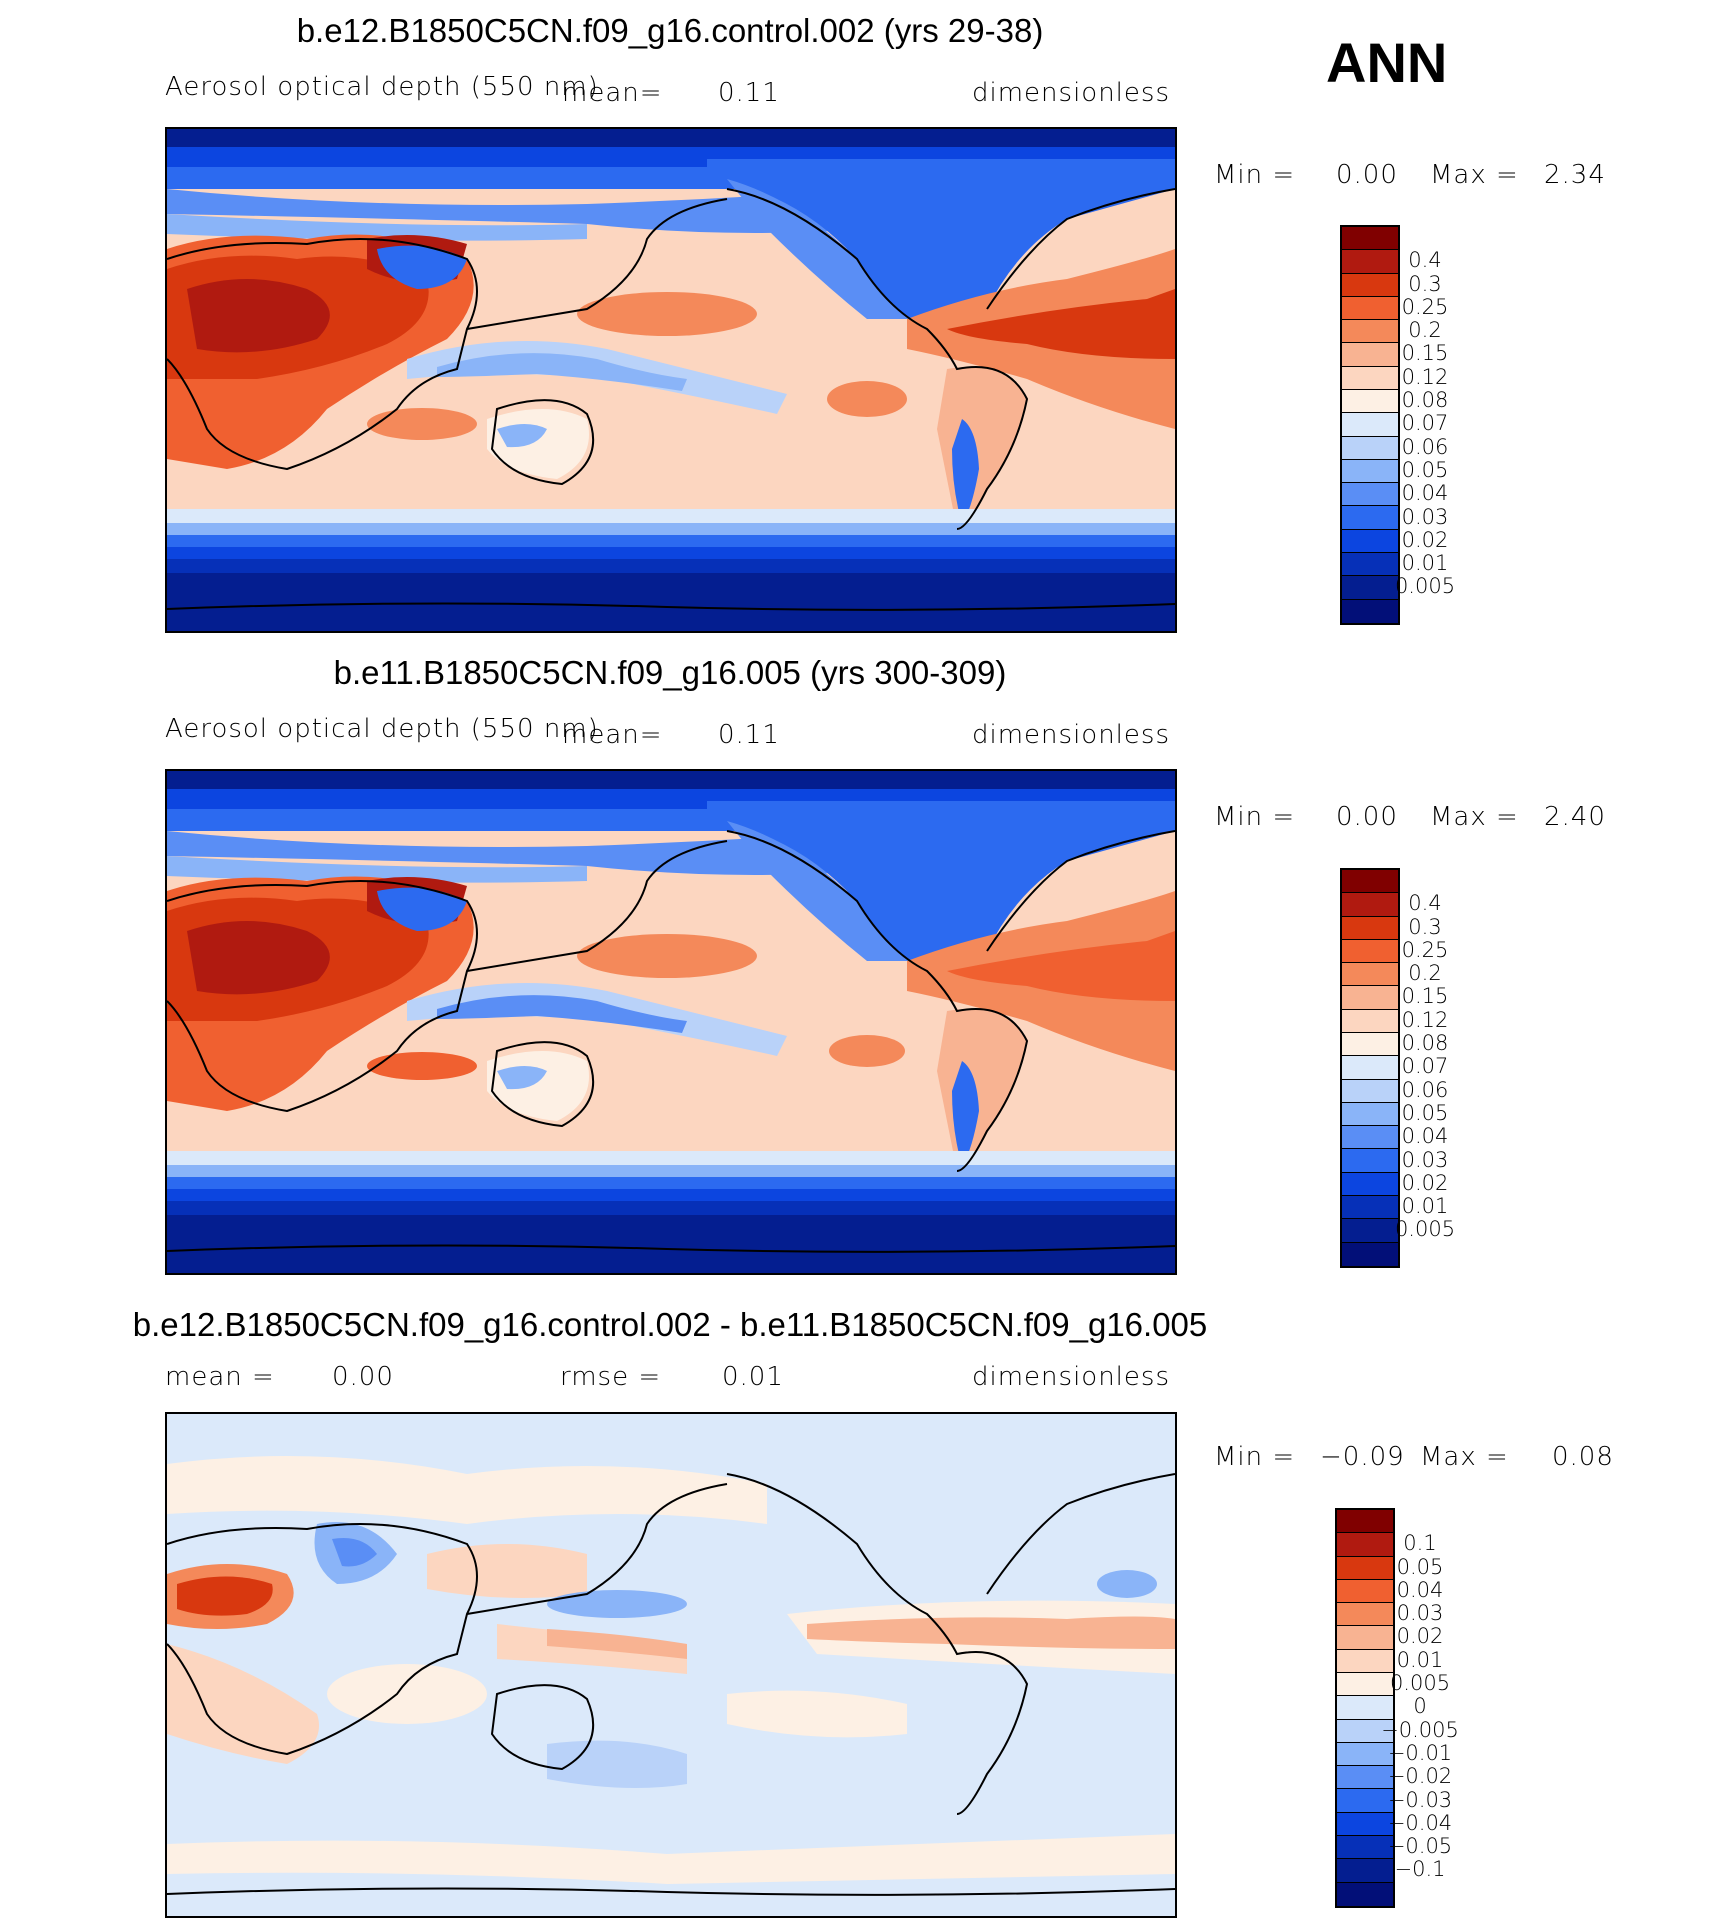 The width and height of the screenshot is (1710, 1919). I want to click on colorbar-tick-label: −0.04, so click(1420, 1822).